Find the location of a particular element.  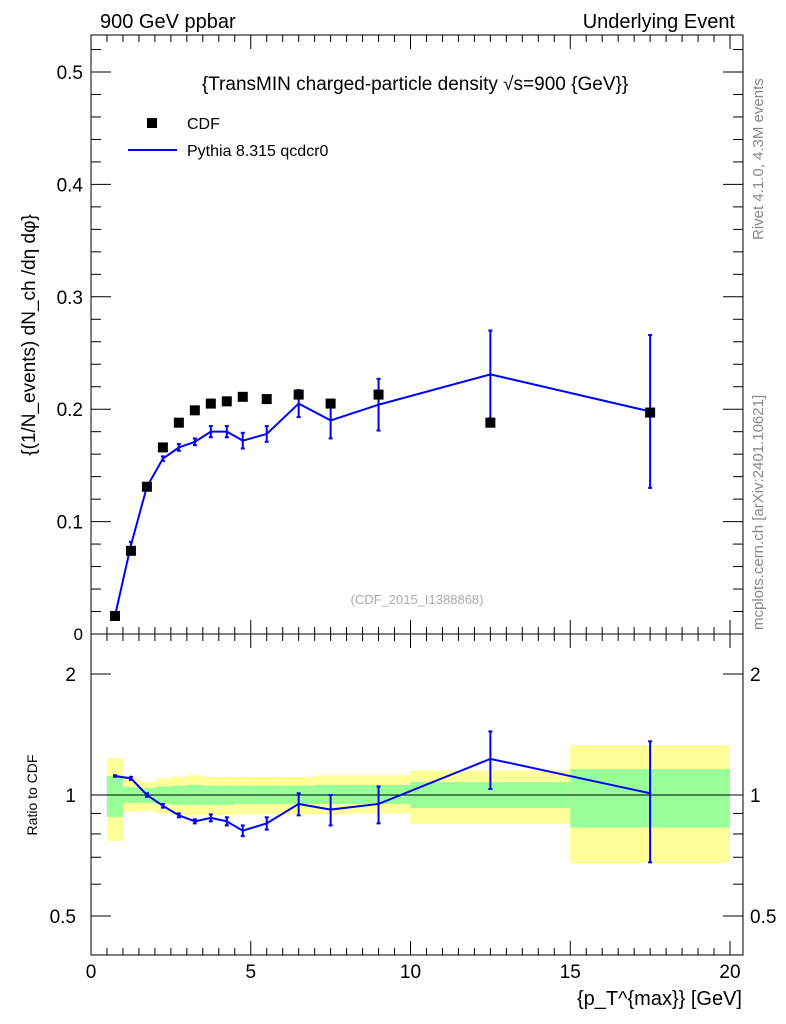

y-tick-label: 0.1 is located at coordinates (70, 523).